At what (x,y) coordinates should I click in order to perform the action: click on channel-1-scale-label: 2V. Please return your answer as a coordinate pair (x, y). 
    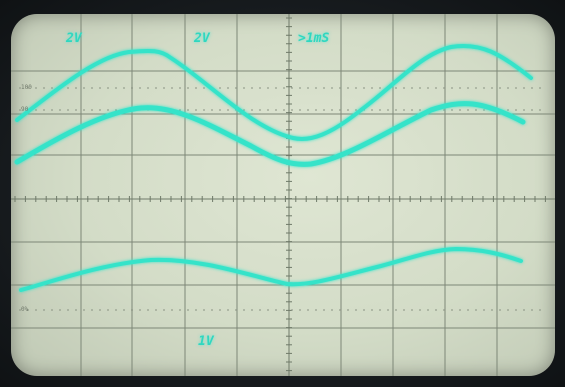
    Looking at the image, I should click on (74, 38).